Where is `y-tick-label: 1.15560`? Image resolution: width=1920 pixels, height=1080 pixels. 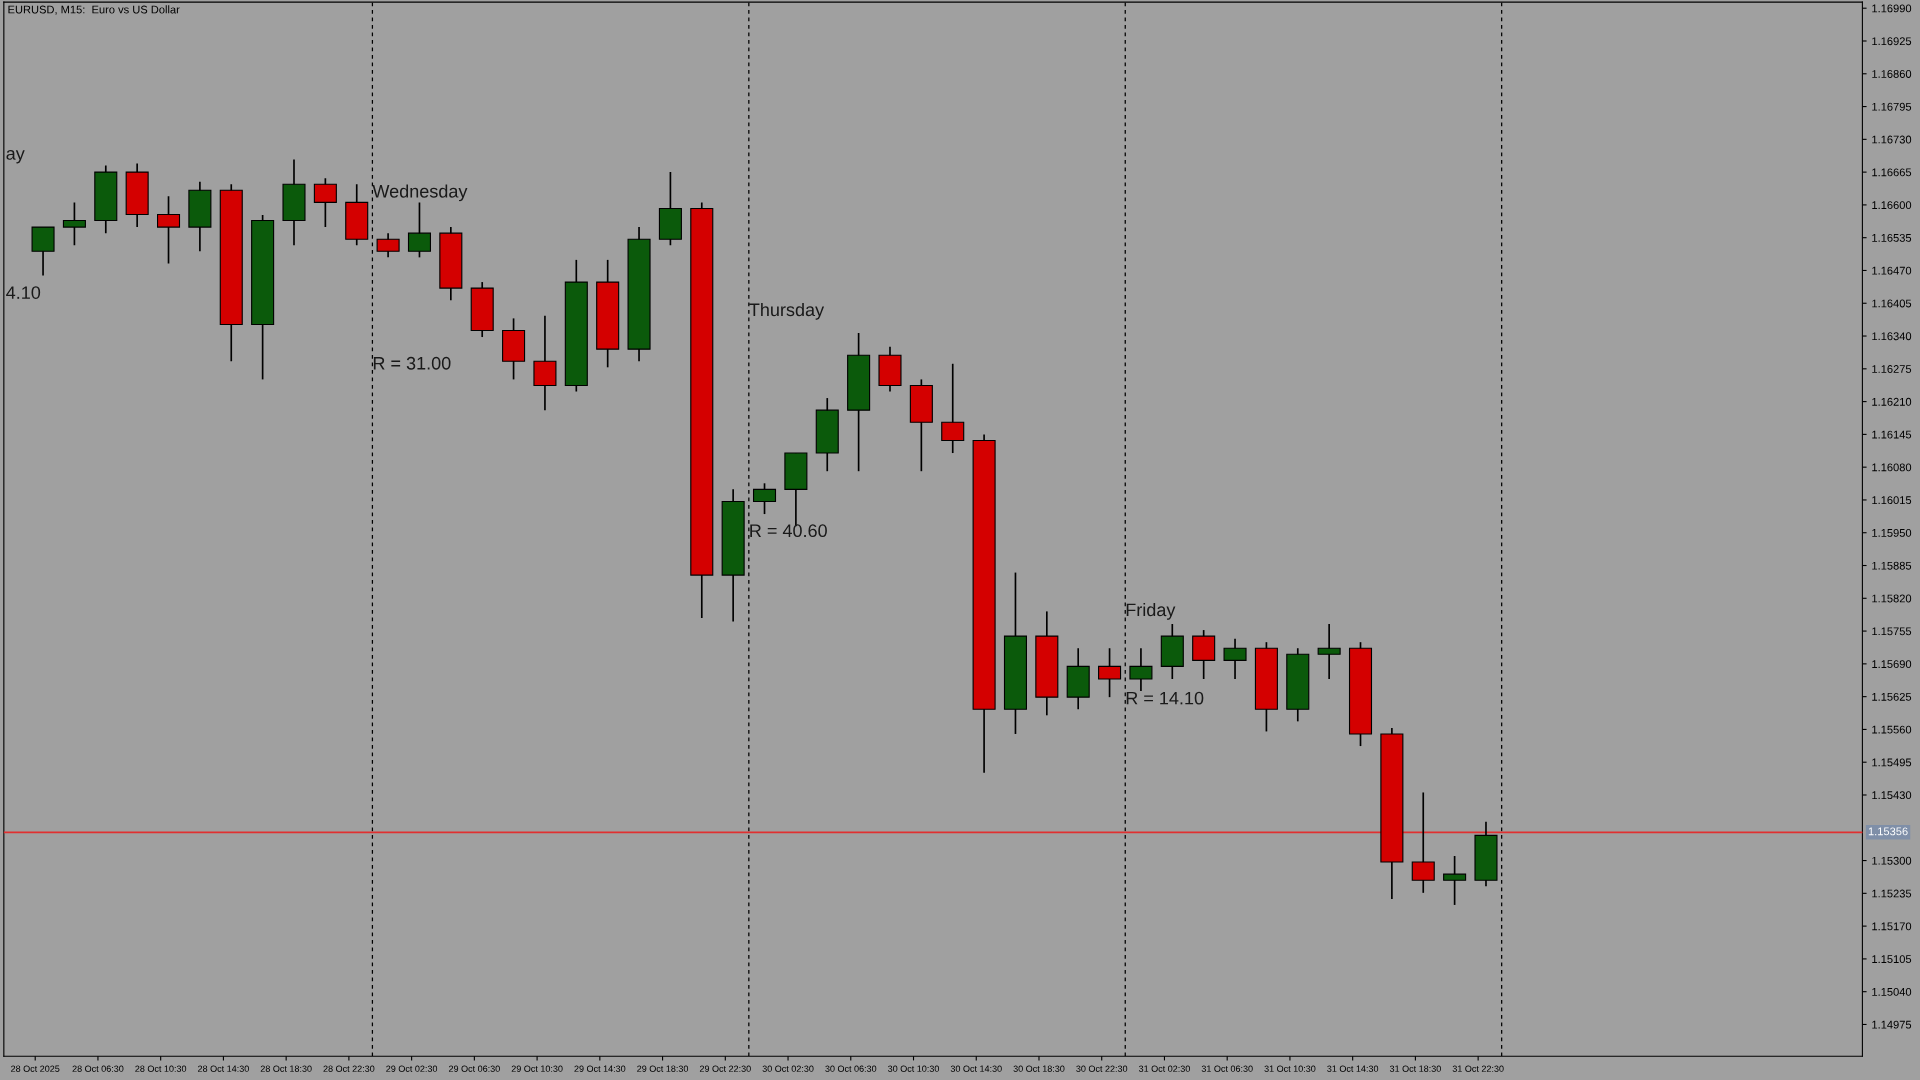
y-tick-label: 1.15560 is located at coordinates (1892, 729).